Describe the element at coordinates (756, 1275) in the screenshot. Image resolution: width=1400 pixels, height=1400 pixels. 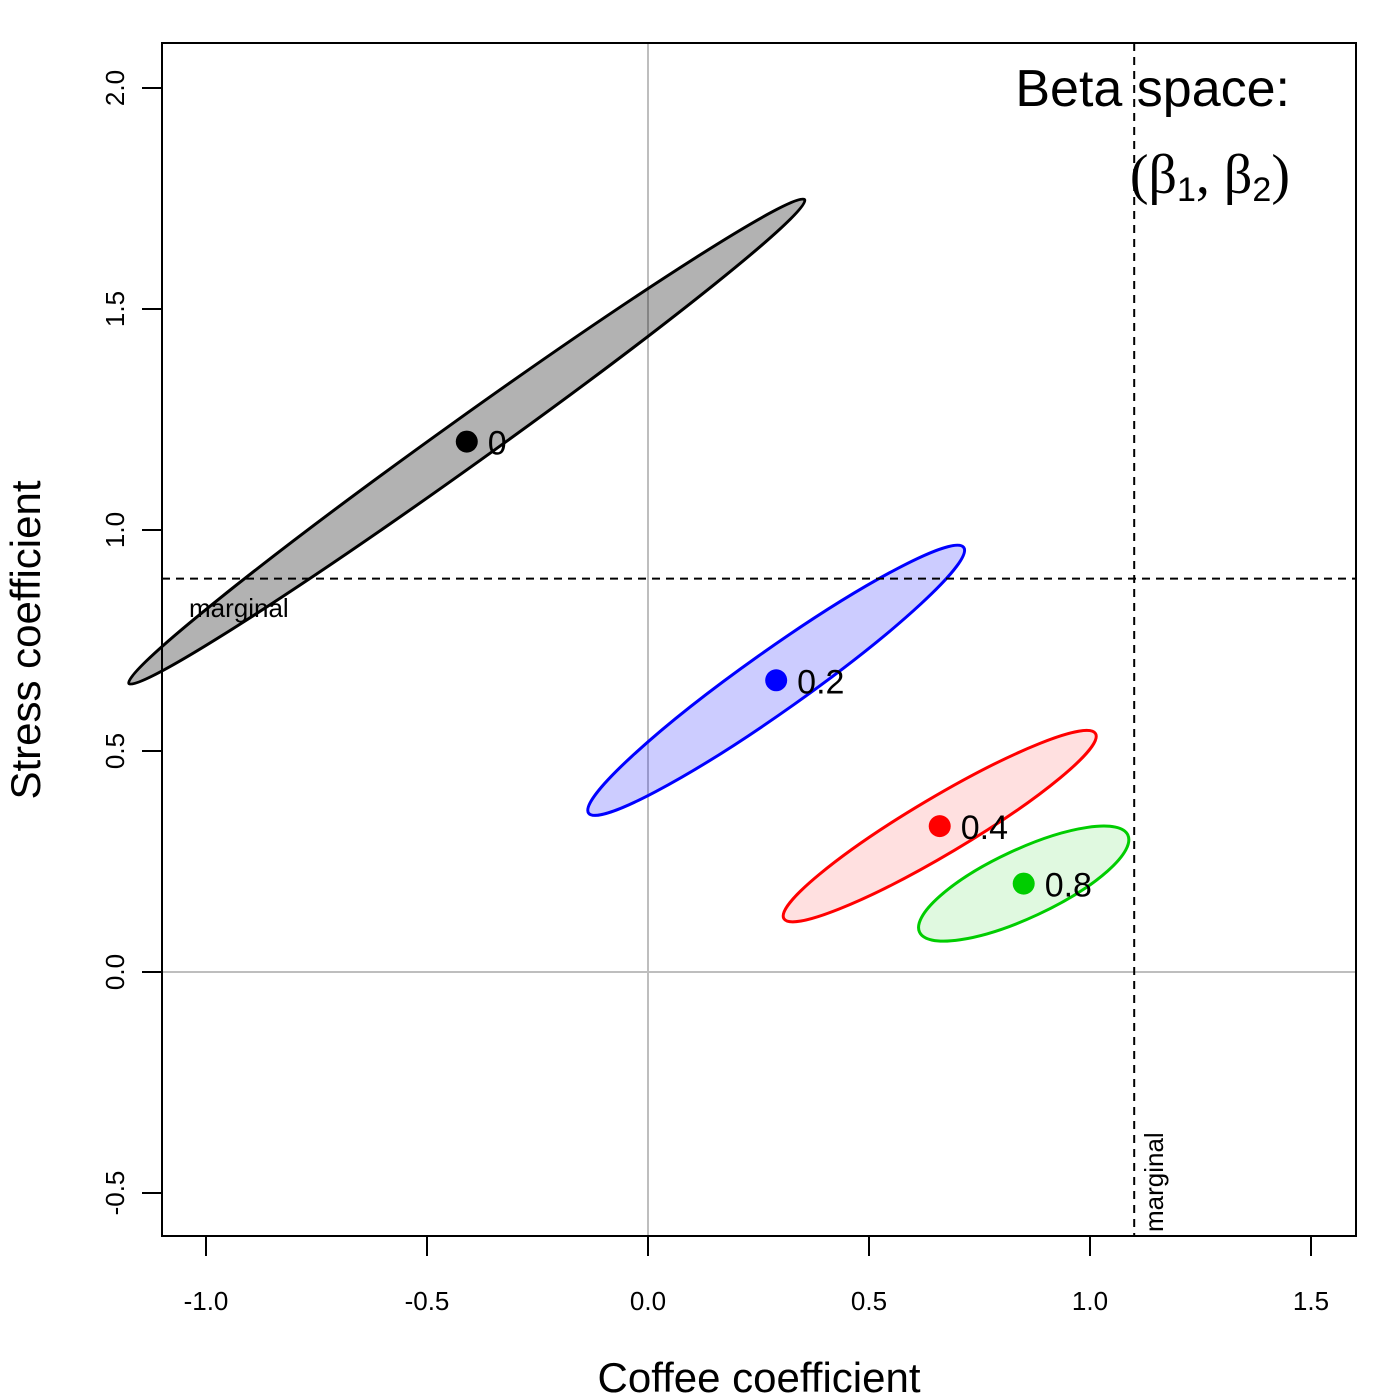
I see `x-axis: -1.0 -0.5 0.0 0.5 1.0 1.5` at that location.